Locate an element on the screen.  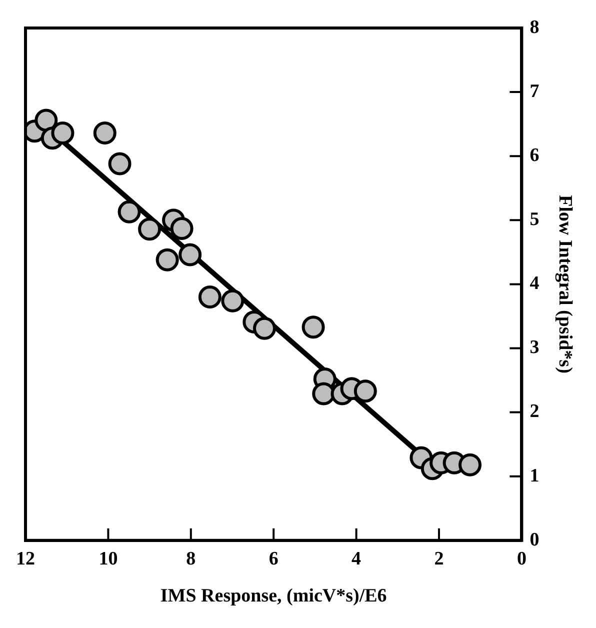
y2-tick-label: 6 is located at coordinates (535, 155).